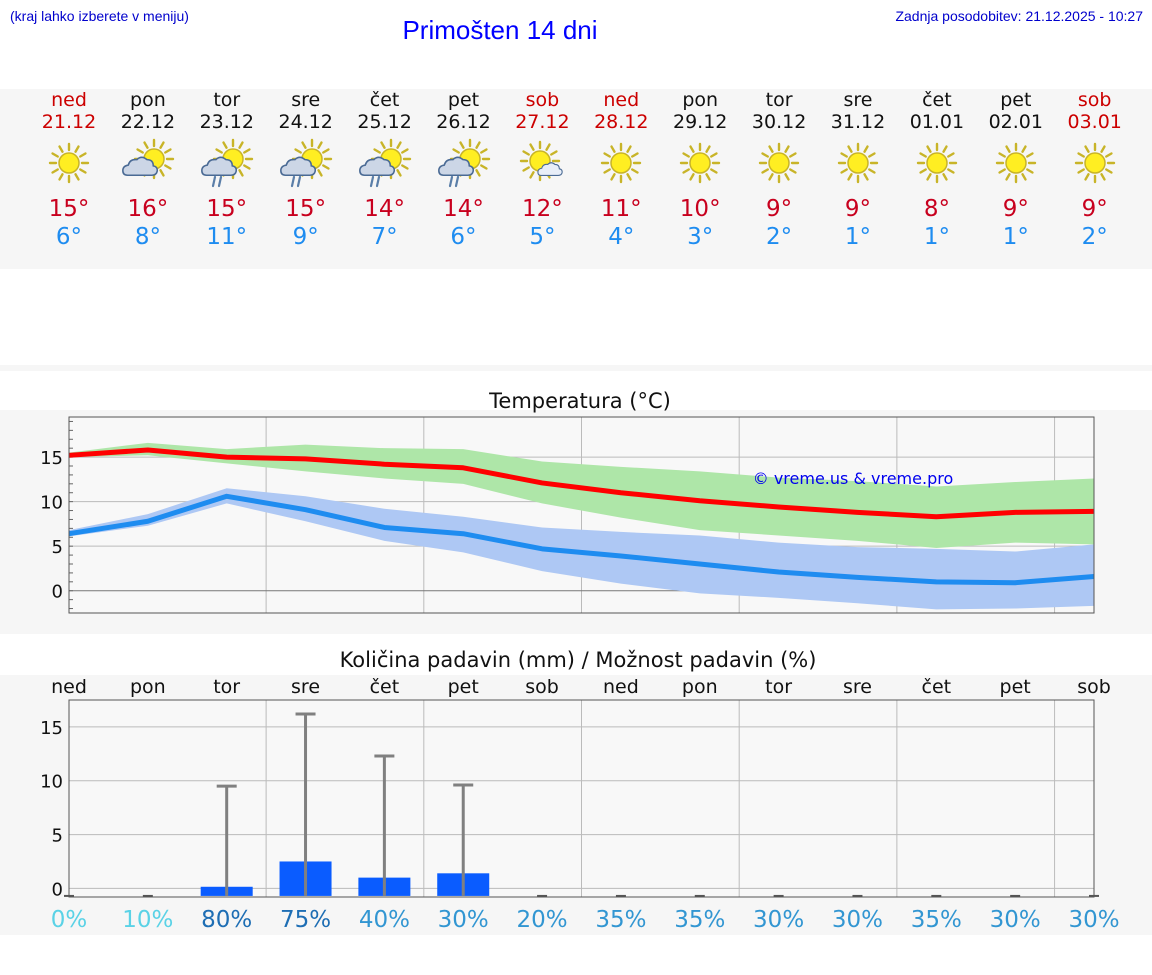 Image resolution: width=1152 pixels, height=975 pixels. What do you see at coordinates (306, 100) in the screenshot?
I see `day-name: sre` at bounding box center [306, 100].